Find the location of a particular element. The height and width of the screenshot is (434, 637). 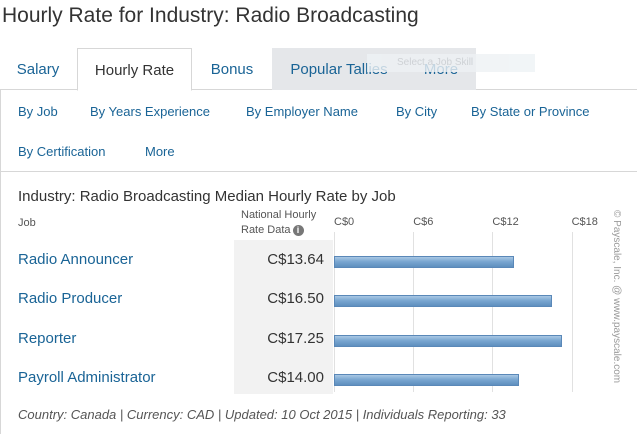

x-tick-label: C$18 is located at coordinates (584, 222).